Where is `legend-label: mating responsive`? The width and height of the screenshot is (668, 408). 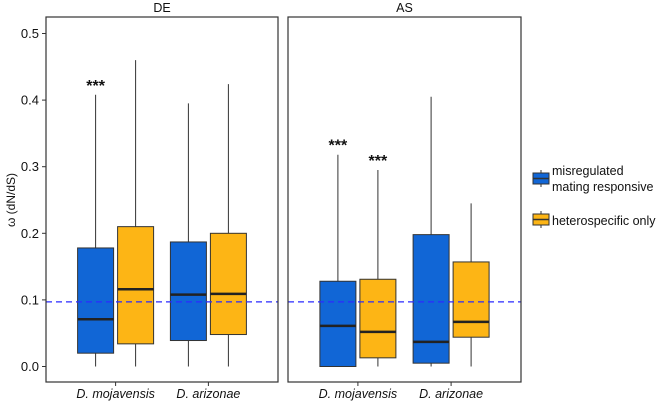
legend-label: mating responsive is located at coordinates (602, 187).